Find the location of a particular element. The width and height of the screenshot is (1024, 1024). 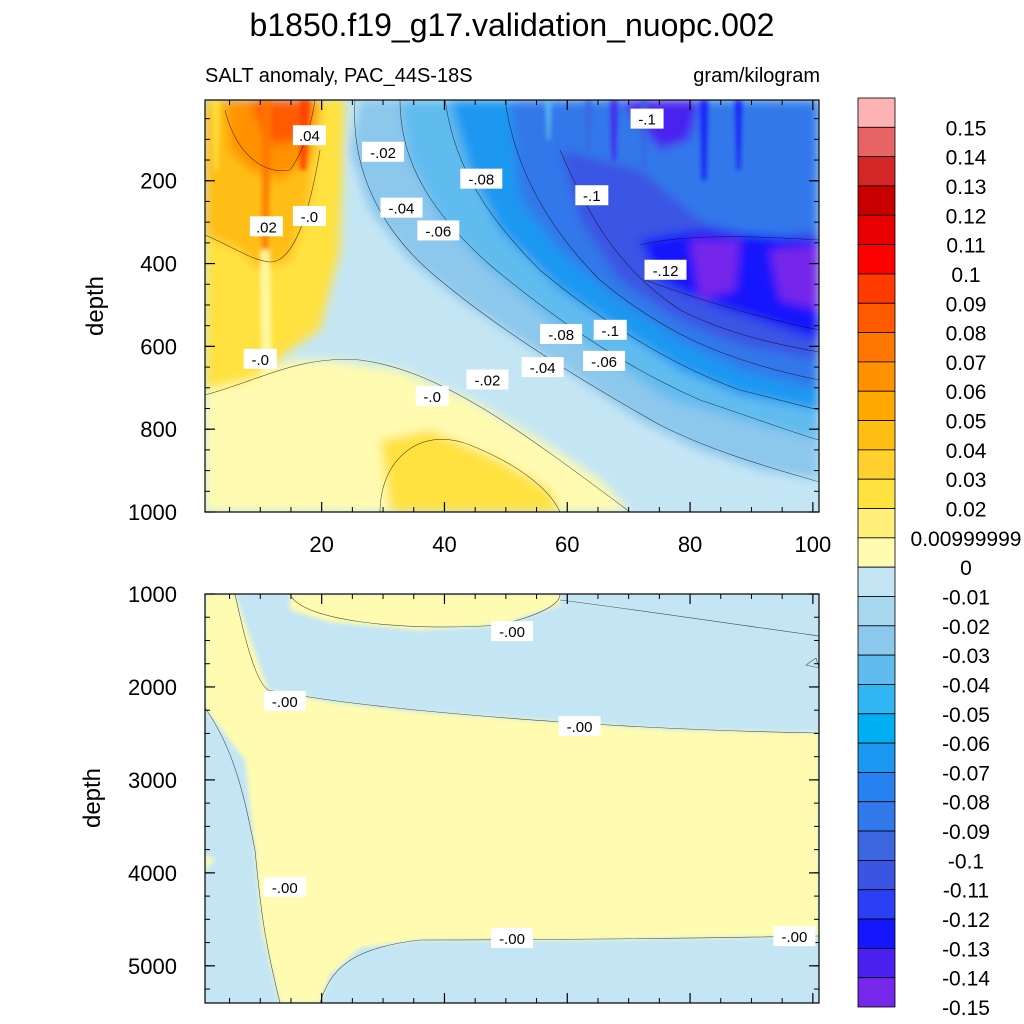

colorbar-label: -0.1 is located at coordinates (966, 861).